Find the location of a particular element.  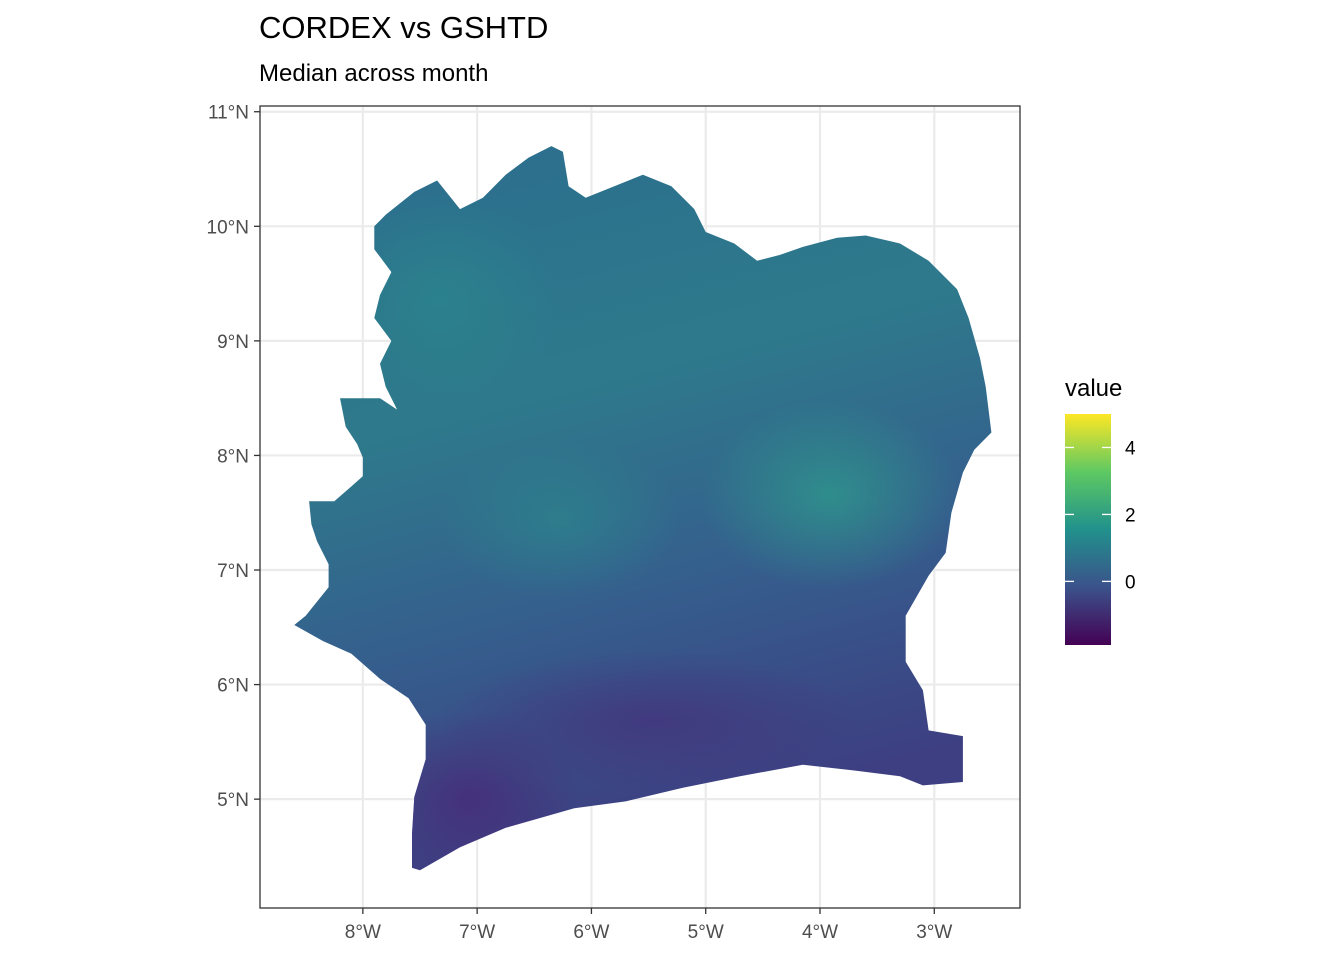

y-tick-label-3: 8°N is located at coordinates (233, 456).